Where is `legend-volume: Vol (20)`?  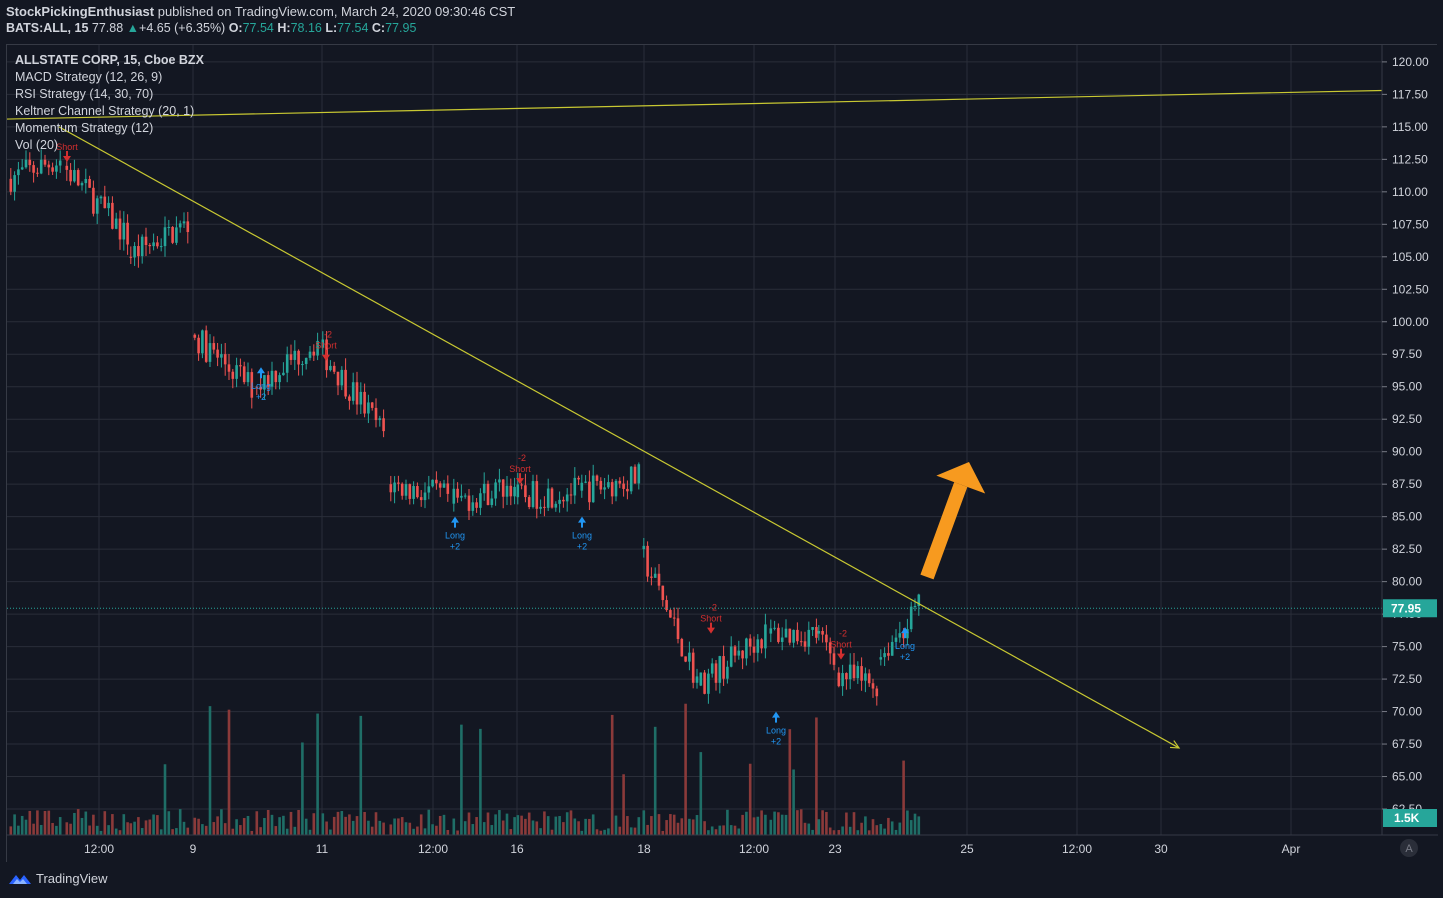 legend-volume: Vol (20) is located at coordinates (37, 145).